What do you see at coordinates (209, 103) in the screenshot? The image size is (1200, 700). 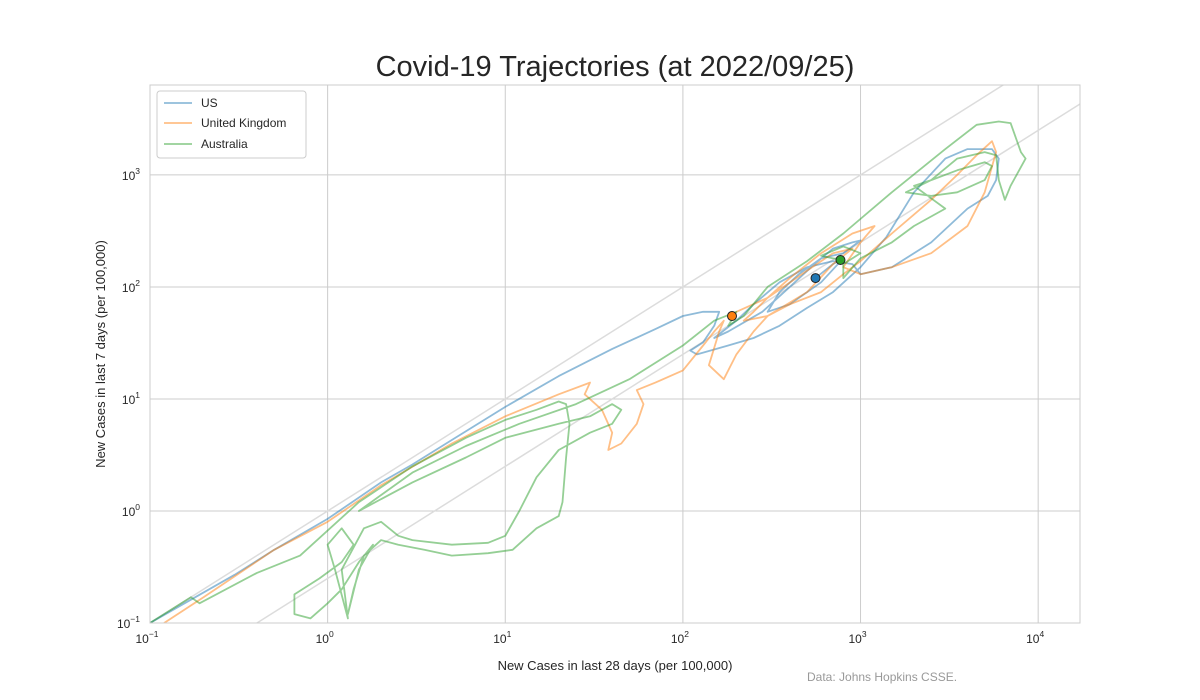 I see `legend-label-us: US` at bounding box center [209, 103].